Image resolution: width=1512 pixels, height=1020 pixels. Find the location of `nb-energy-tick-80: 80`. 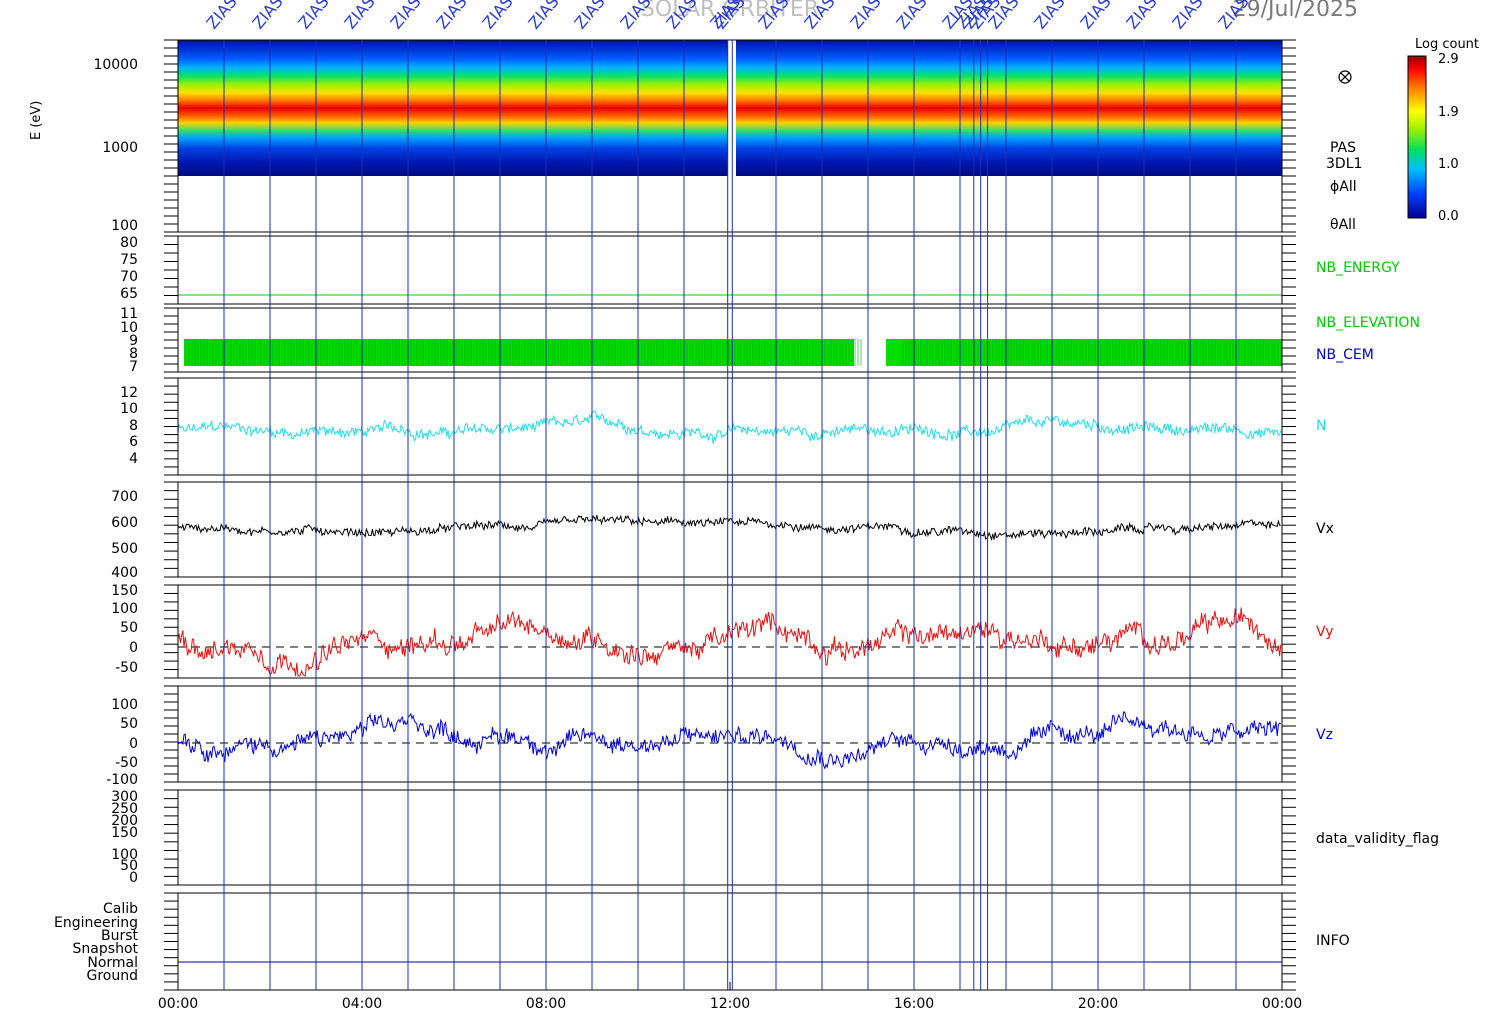

nb-energy-tick-80: 80 is located at coordinates (129, 243).